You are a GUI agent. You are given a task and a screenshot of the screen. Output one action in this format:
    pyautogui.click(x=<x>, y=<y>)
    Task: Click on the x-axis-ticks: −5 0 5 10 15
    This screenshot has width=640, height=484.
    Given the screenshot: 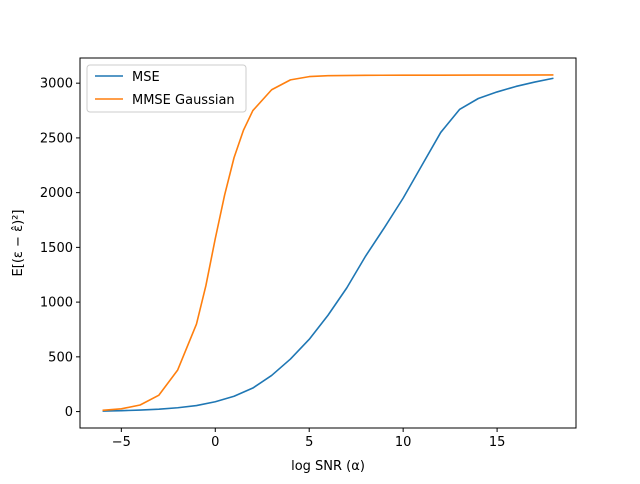 What is the action you would take?
    pyautogui.click(x=309, y=439)
    